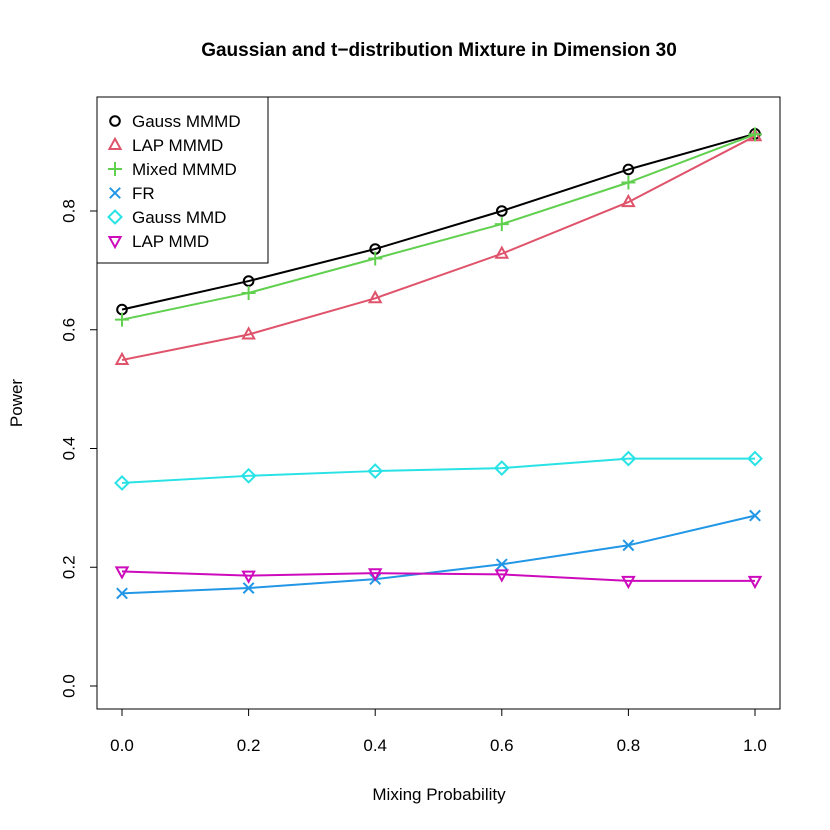 This screenshot has height=830, width=830. I want to click on x-axis: 0.0 0.2 0.4 0.6 0.8 1.0, so click(438, 731).